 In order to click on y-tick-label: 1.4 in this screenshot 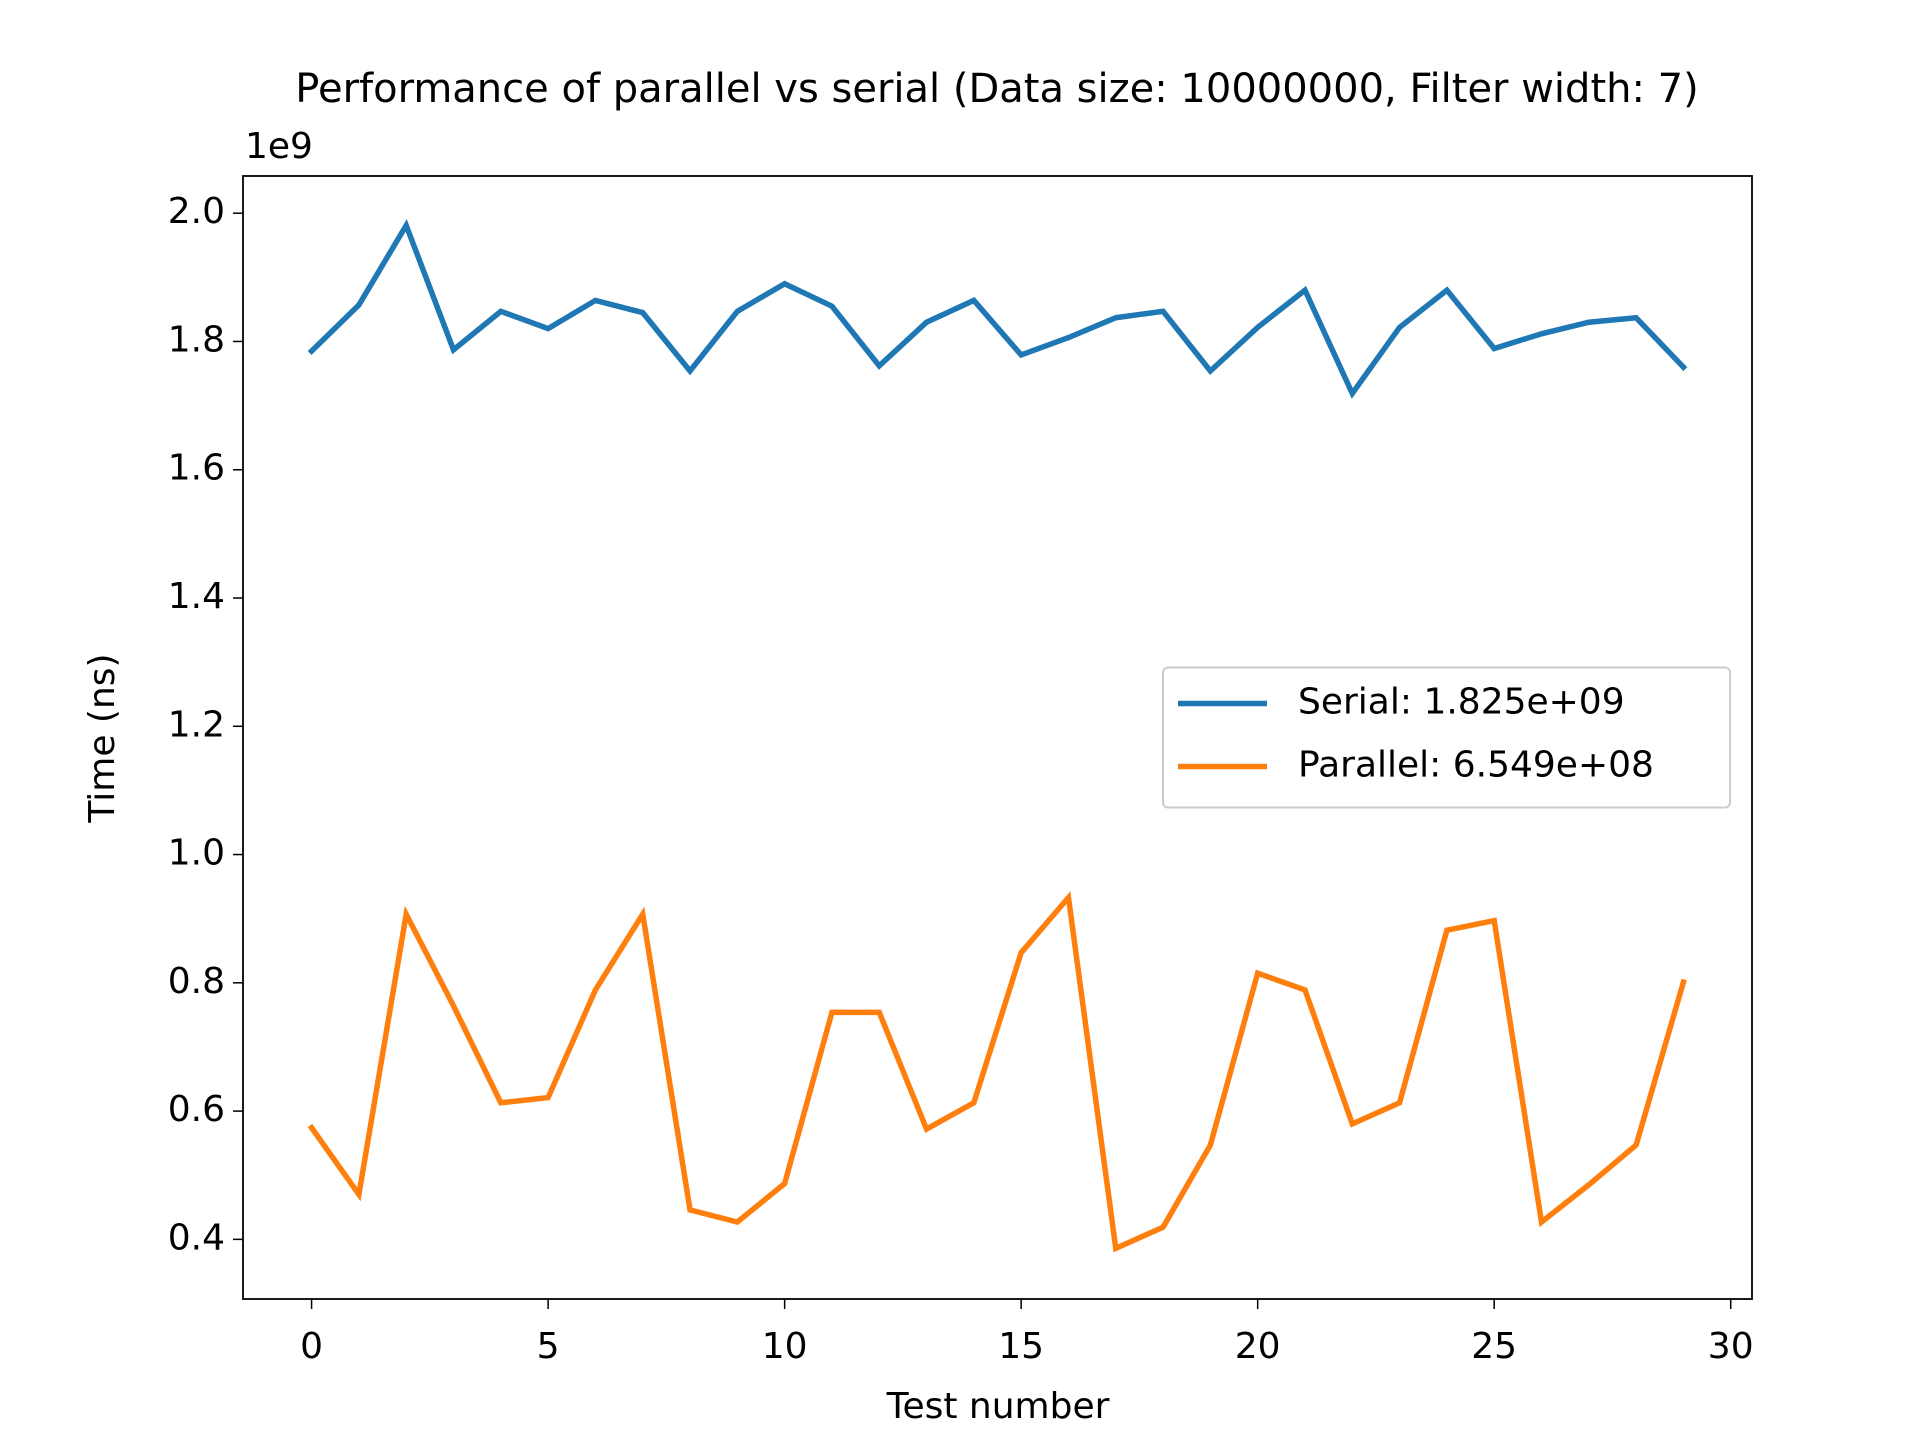, I will do `click(196, 596)`.